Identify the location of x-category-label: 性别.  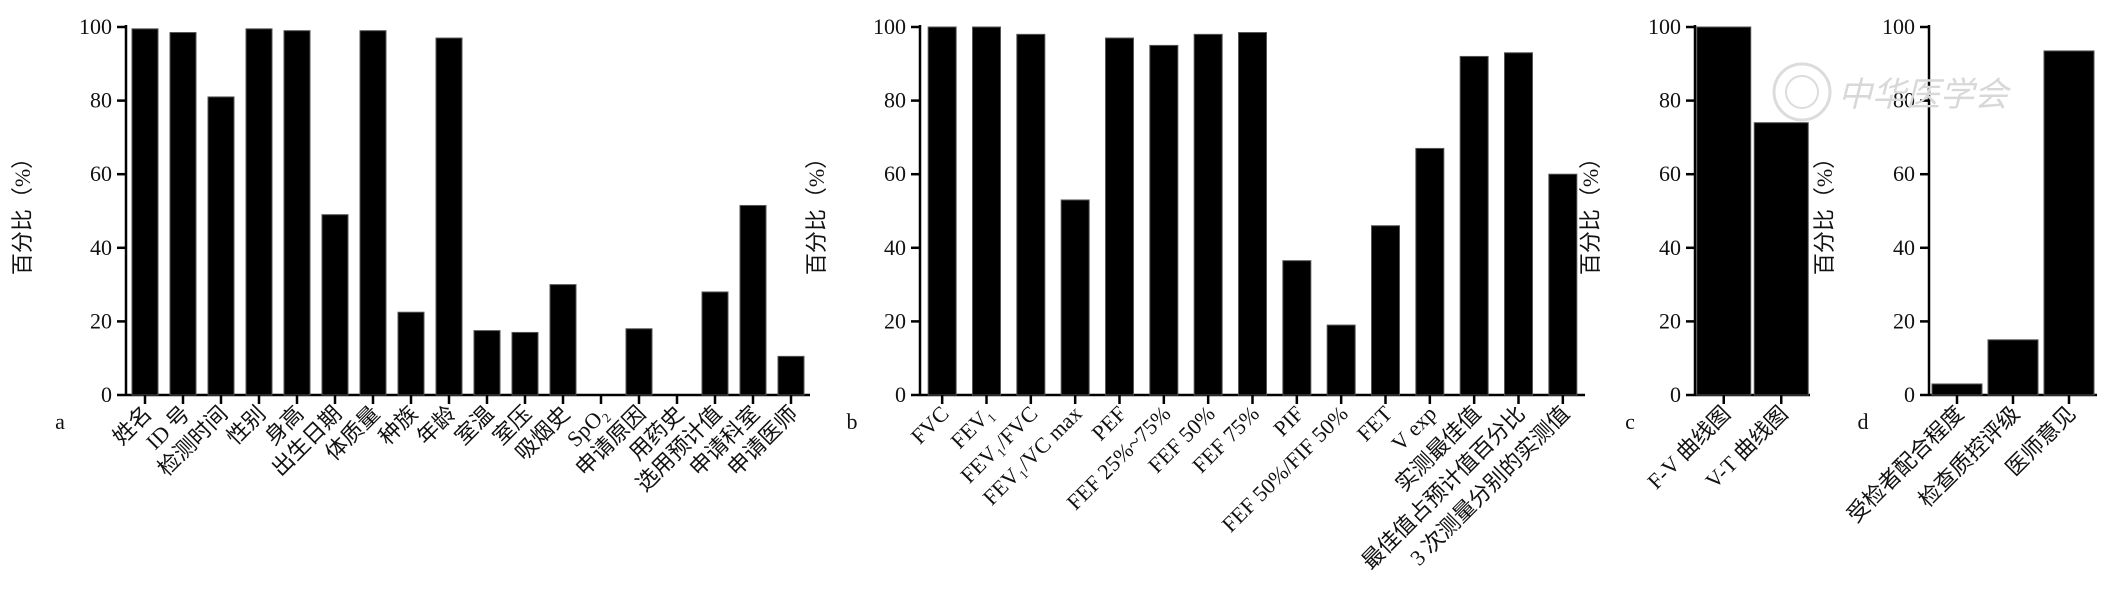
(246, 425).